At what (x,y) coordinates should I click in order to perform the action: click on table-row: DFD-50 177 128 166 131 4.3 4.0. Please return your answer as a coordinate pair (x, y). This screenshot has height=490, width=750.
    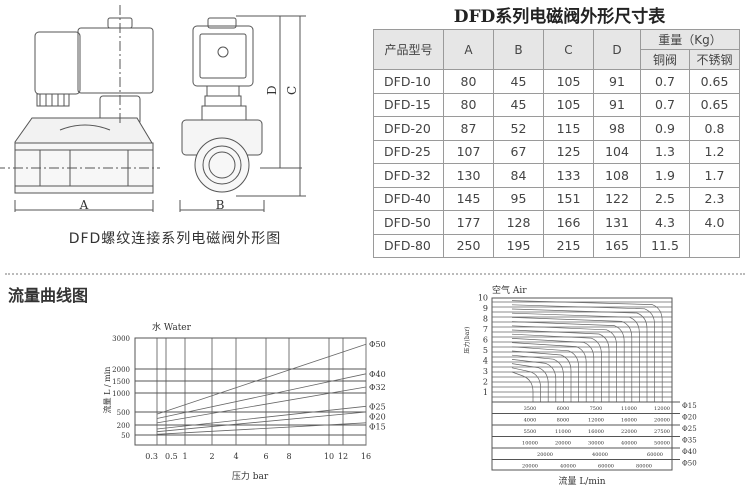
    Looking at the image, I should click on (556, 222).